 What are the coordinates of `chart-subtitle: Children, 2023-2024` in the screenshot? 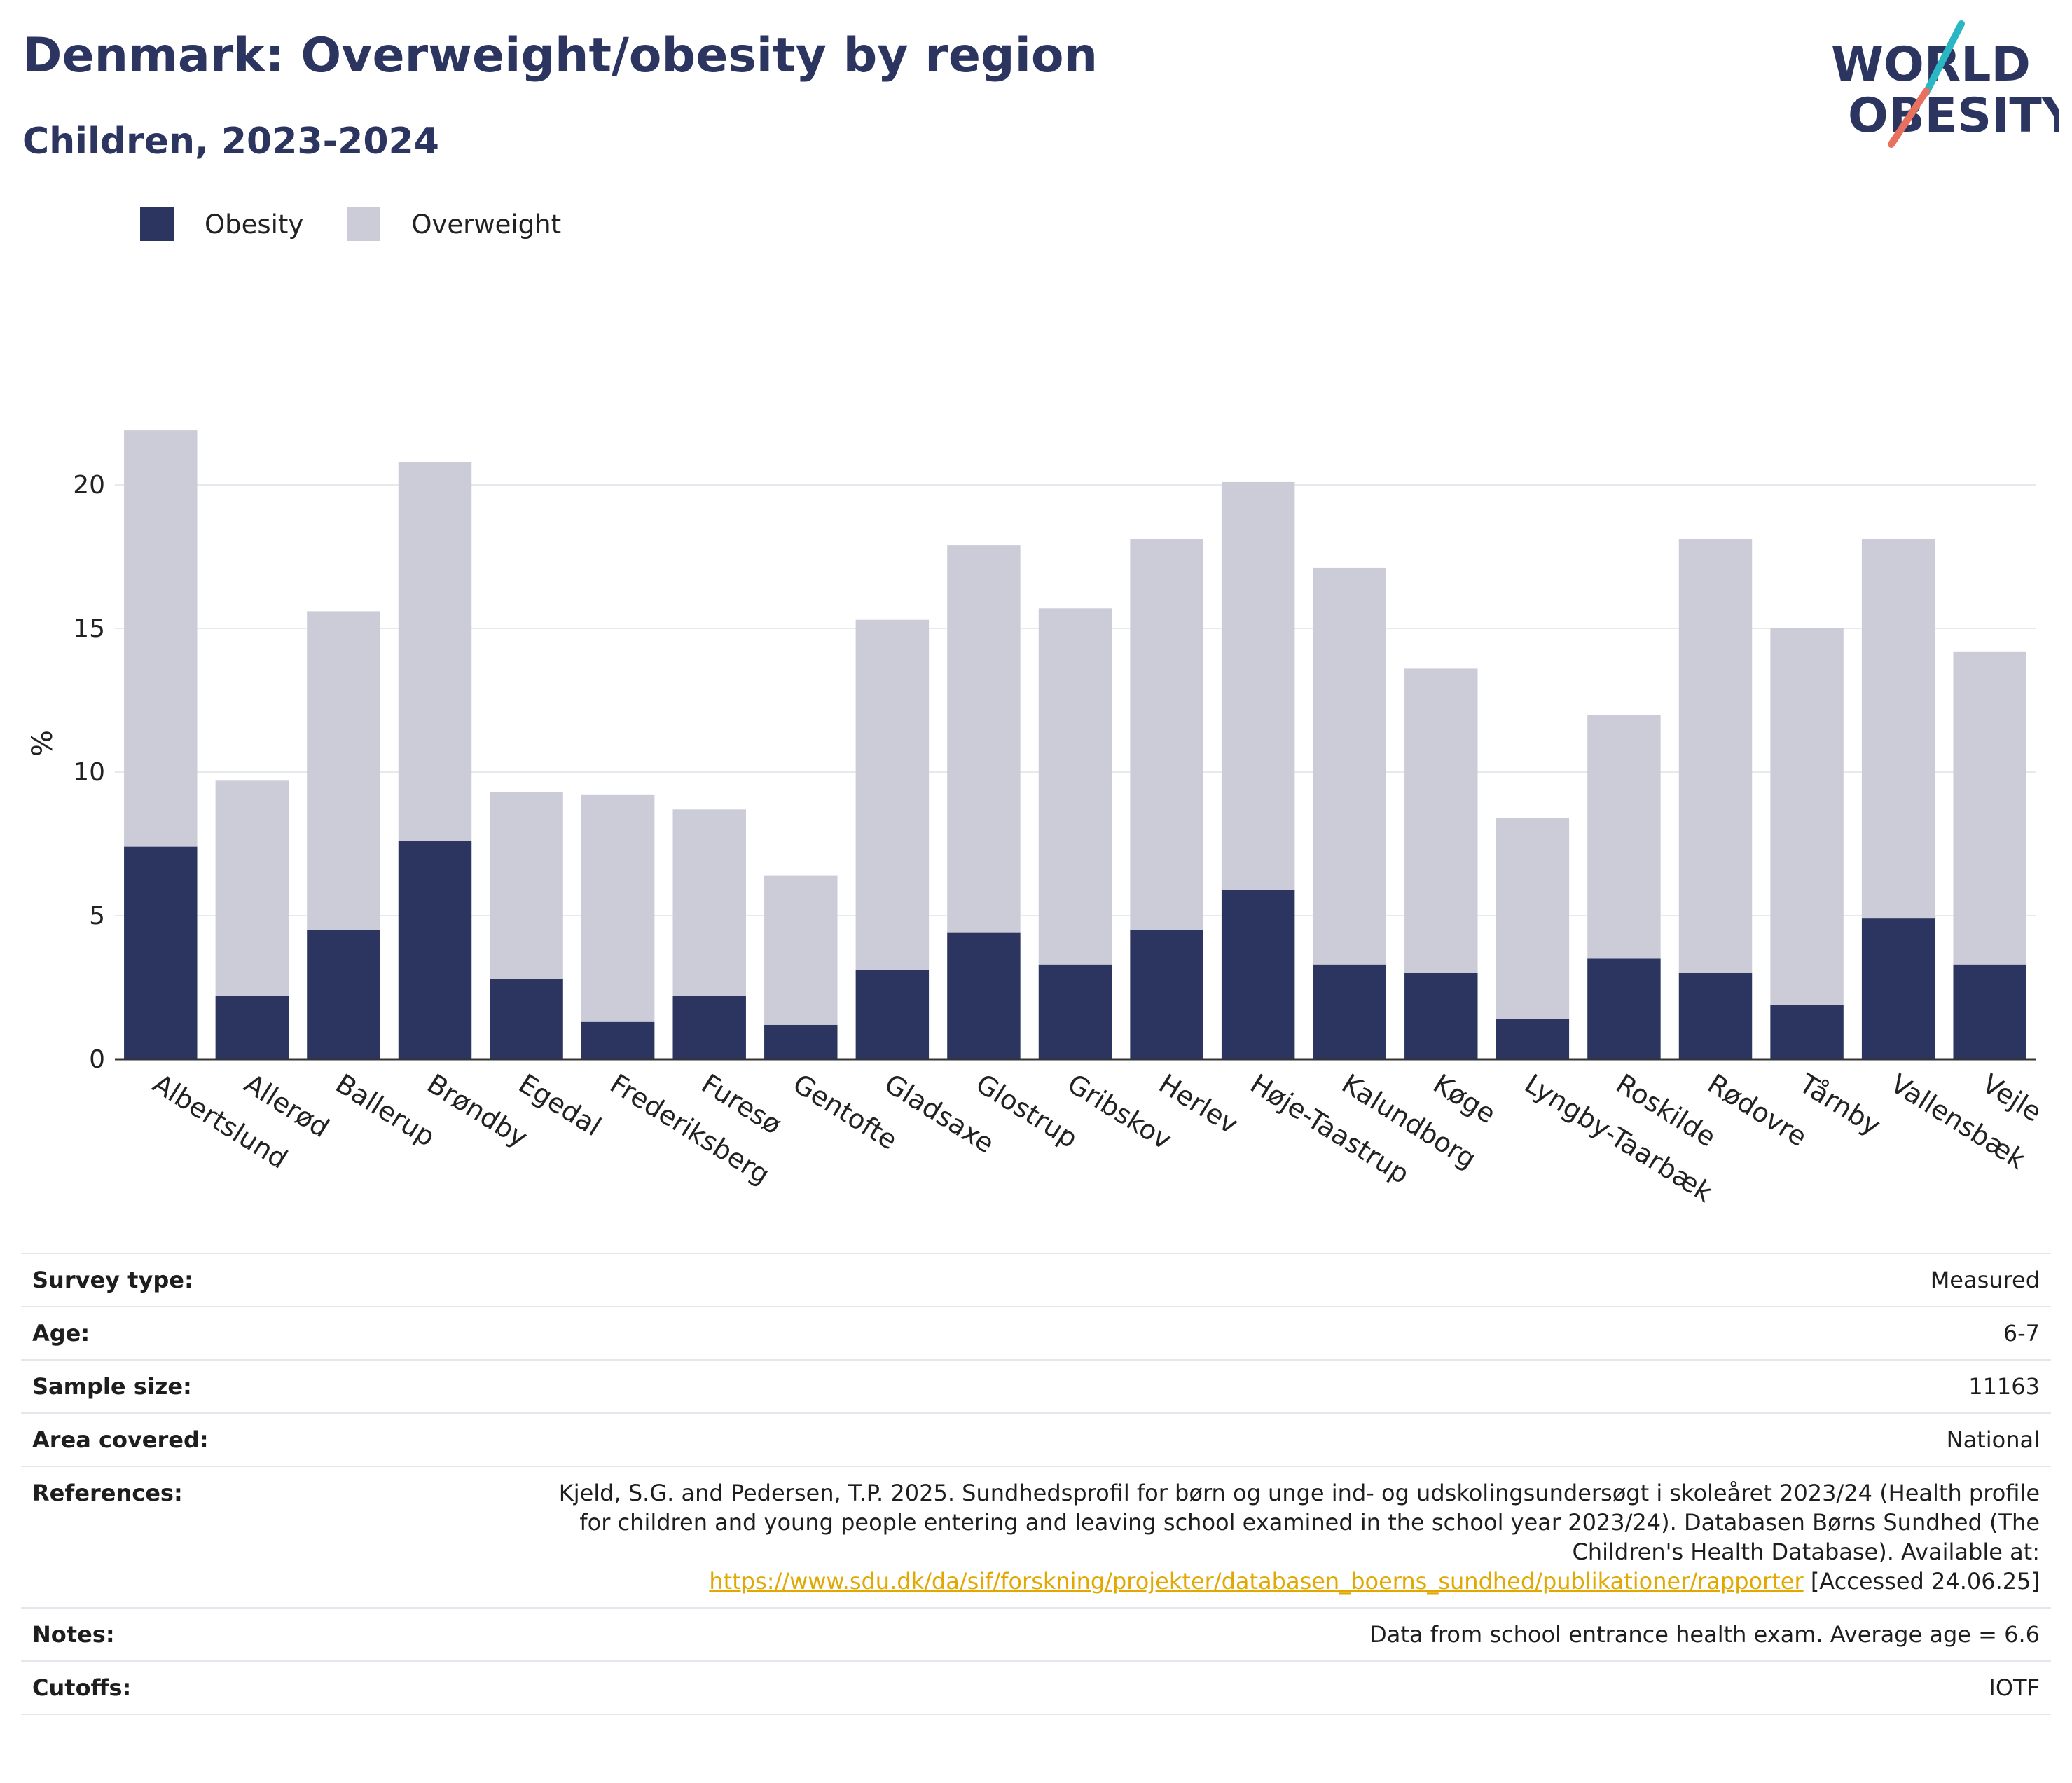 It's located at (231, 142).